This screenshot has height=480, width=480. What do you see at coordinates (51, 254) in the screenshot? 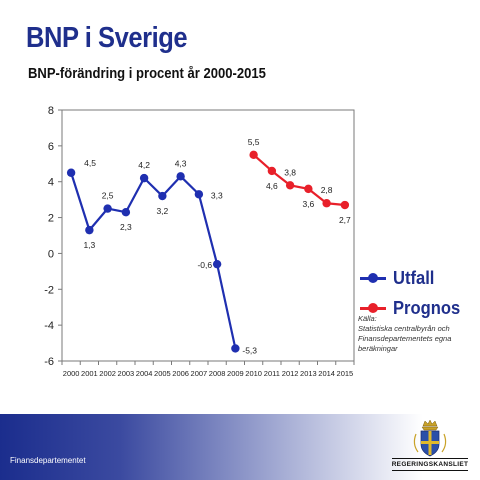
I see `y-tick-label: 0` at bounding box center [51, 254].